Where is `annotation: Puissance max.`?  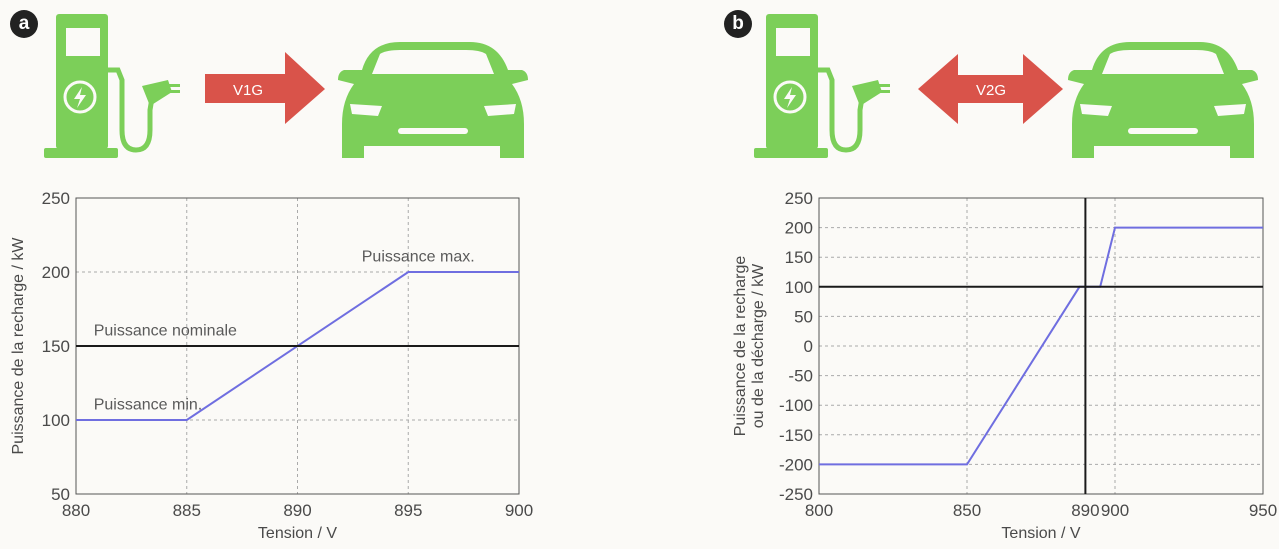
annotation: Puissance max. is located at coordinates (418, 257).